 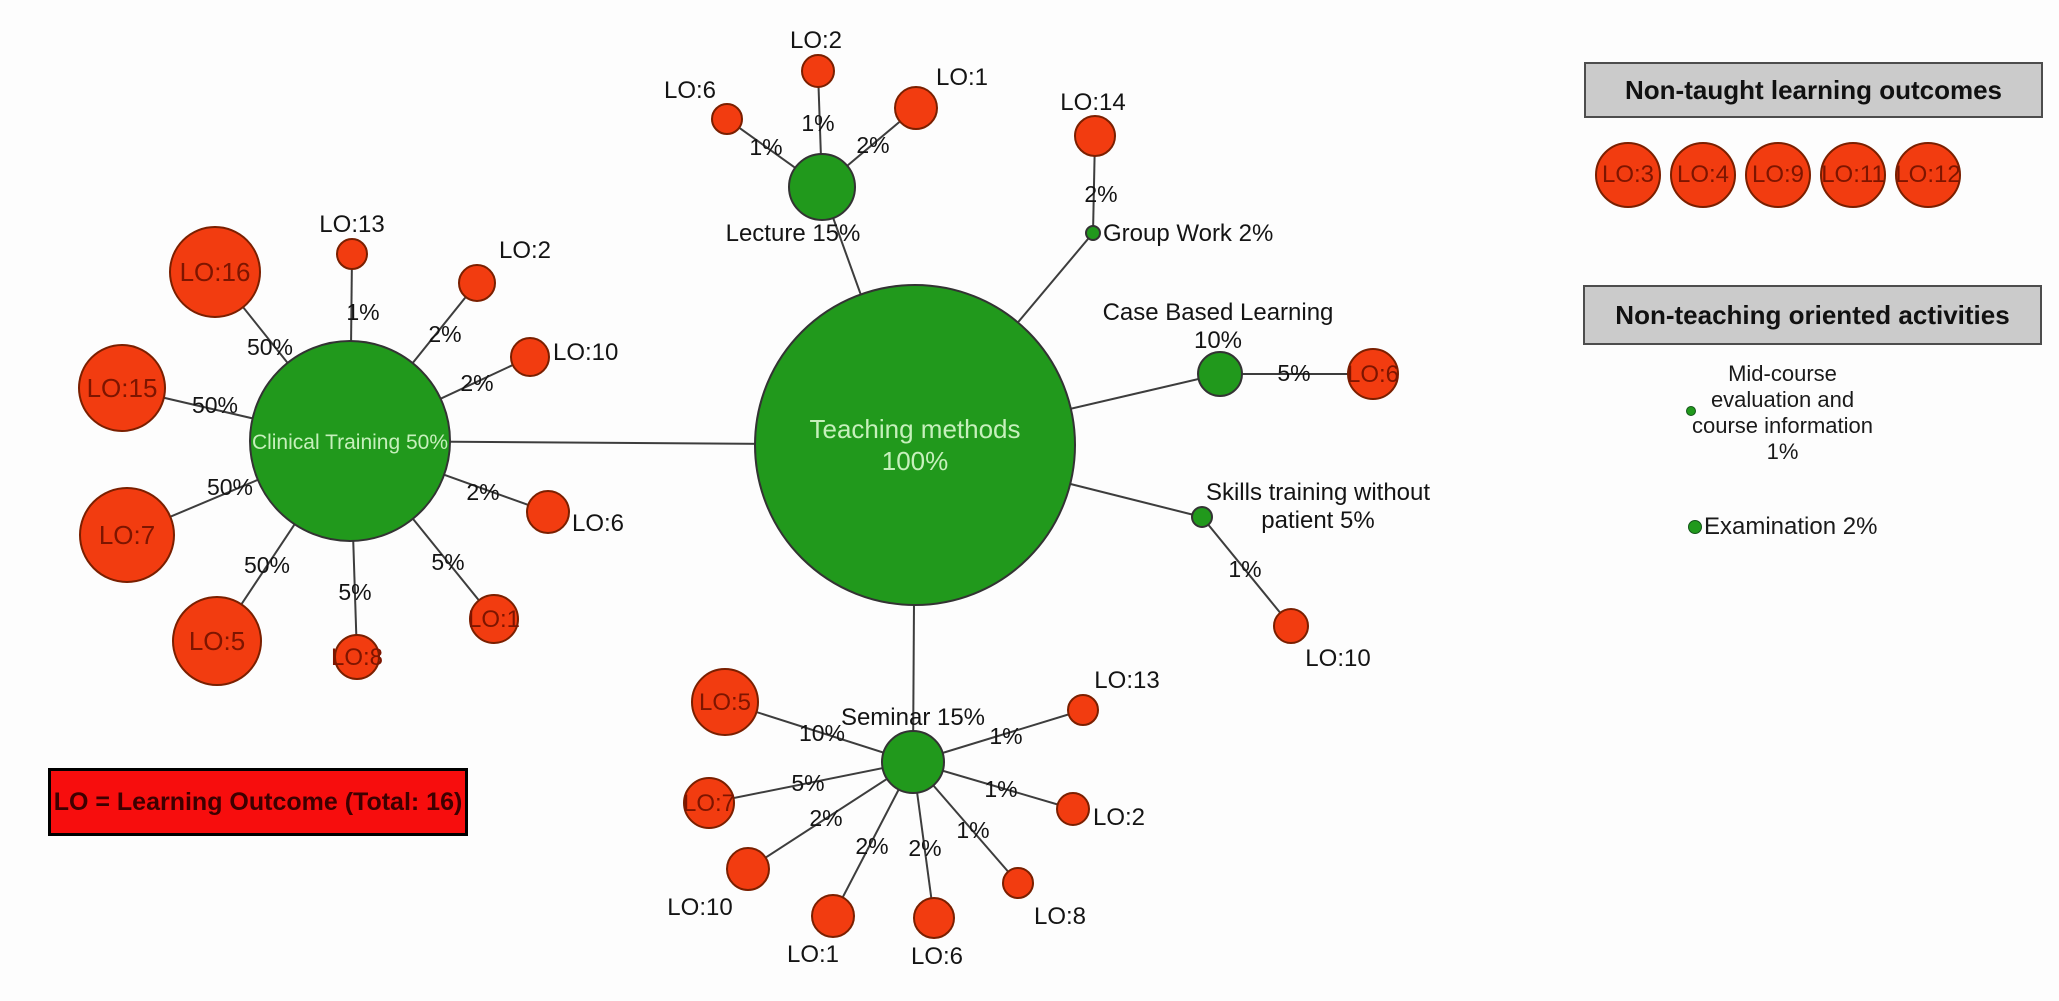 I want to click on lo-label-clinical-training-lo-8: LO:8, so click(x=357, y=657).